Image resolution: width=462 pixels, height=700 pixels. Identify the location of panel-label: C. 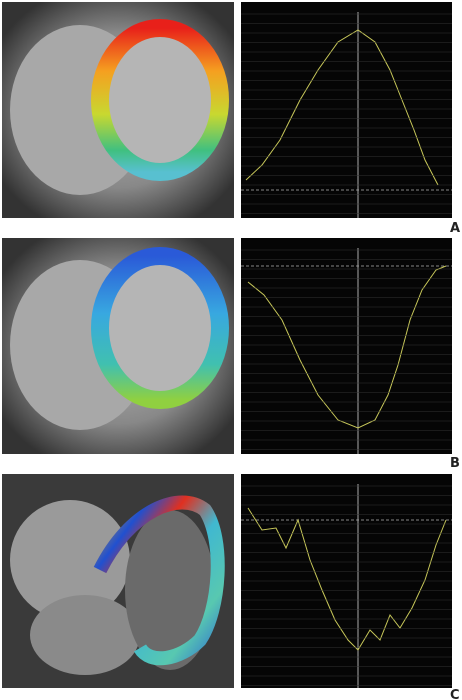
(455, 694).